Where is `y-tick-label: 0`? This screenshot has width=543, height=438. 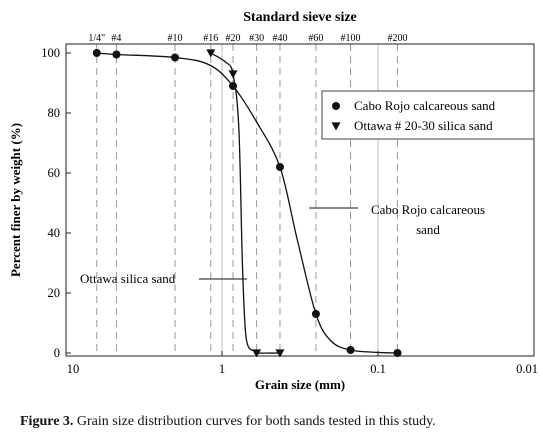 y-tick-label: 0 is located at coordinates (57, 353).